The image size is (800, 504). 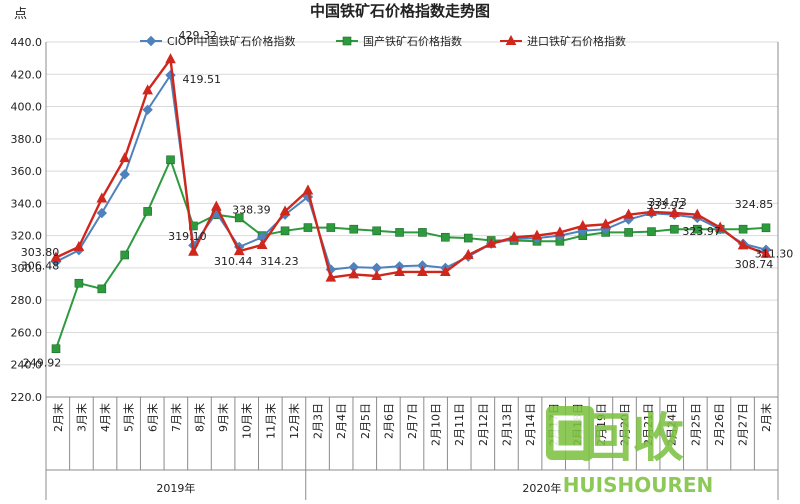 What do you see at coordinates (570, 433) in the screenshot?
I see `watermark-logo-inner` at bounding box center [570, 433].